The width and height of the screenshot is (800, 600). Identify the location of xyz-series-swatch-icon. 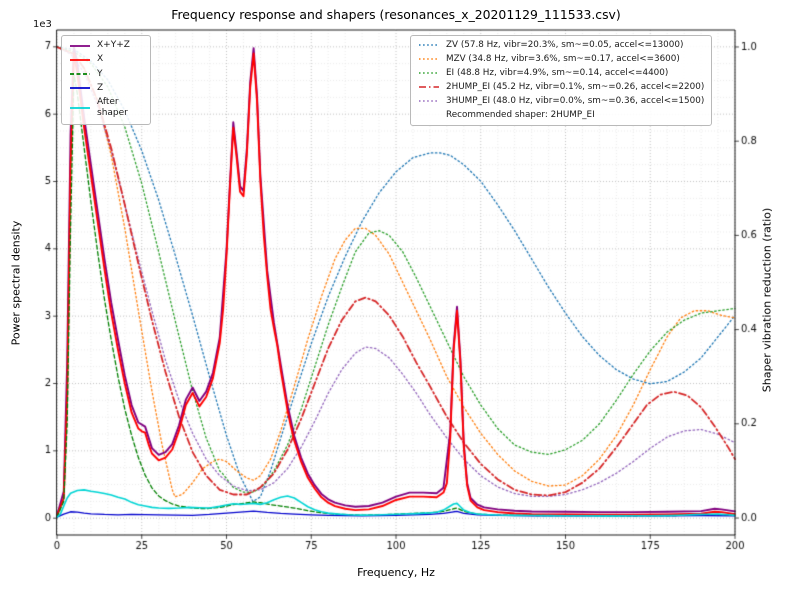
(80, 45).